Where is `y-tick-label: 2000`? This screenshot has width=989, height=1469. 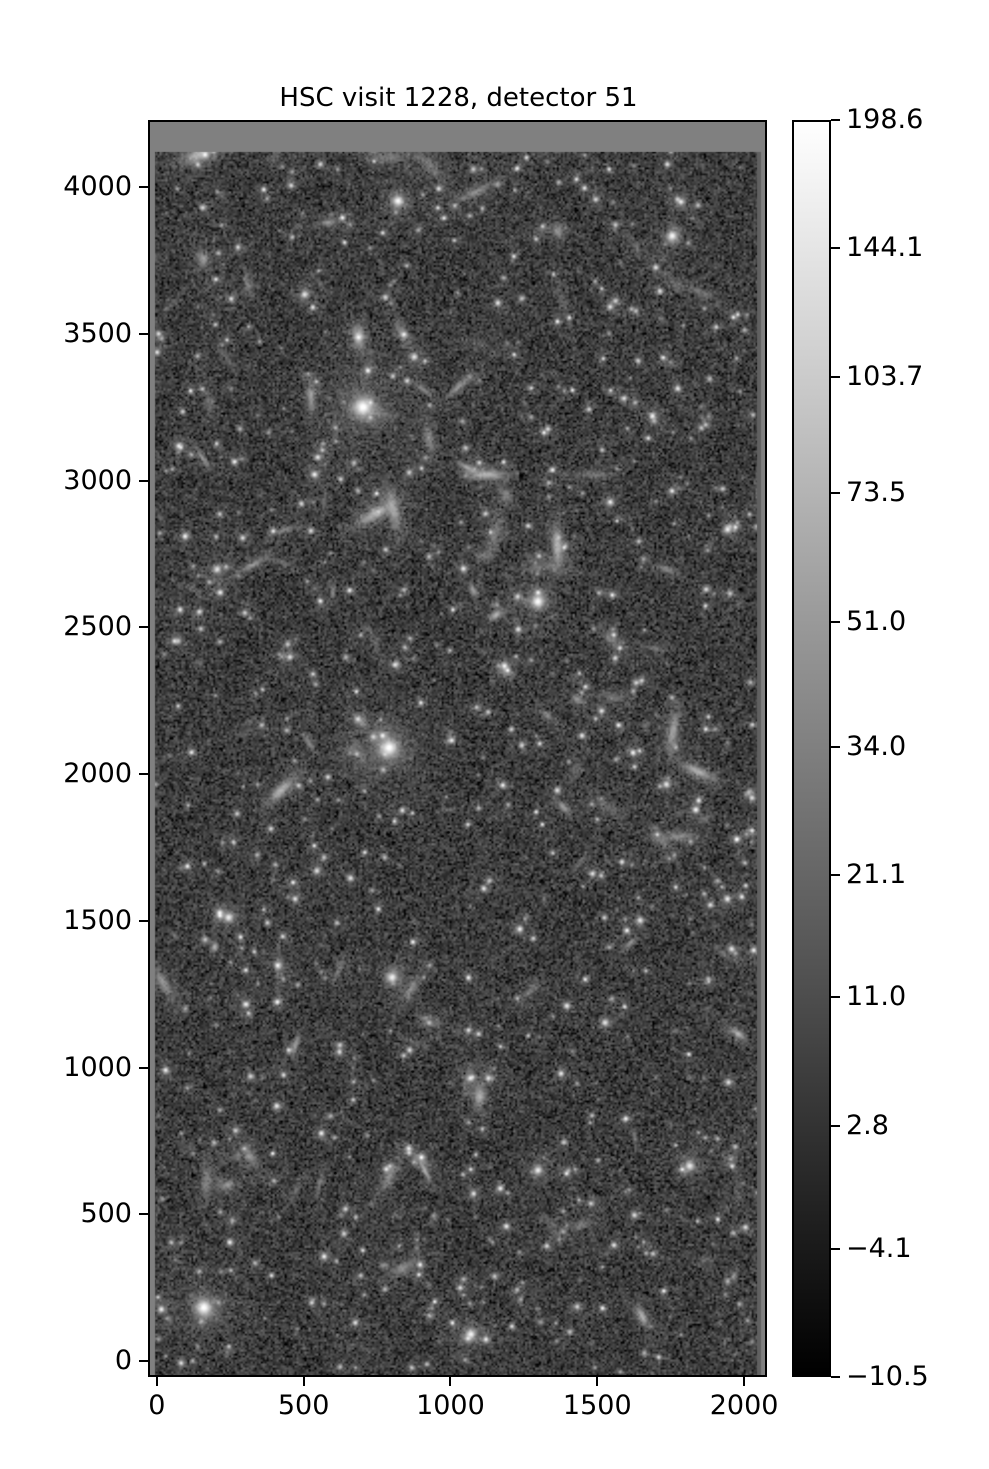
y-tick-label: 2000 is located at coordinates (97, 774).